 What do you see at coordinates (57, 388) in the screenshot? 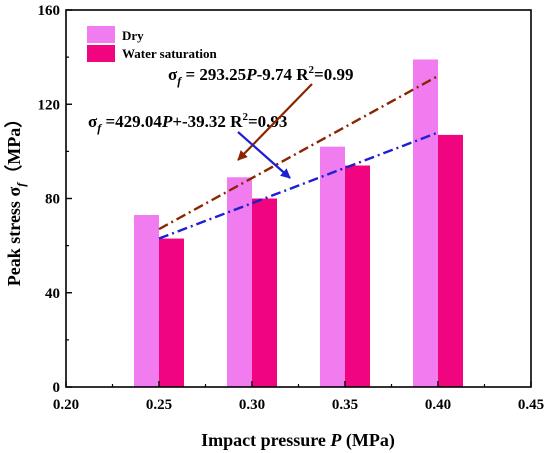
I see `y-tick-label: 0` at bounding box center [57, 388].